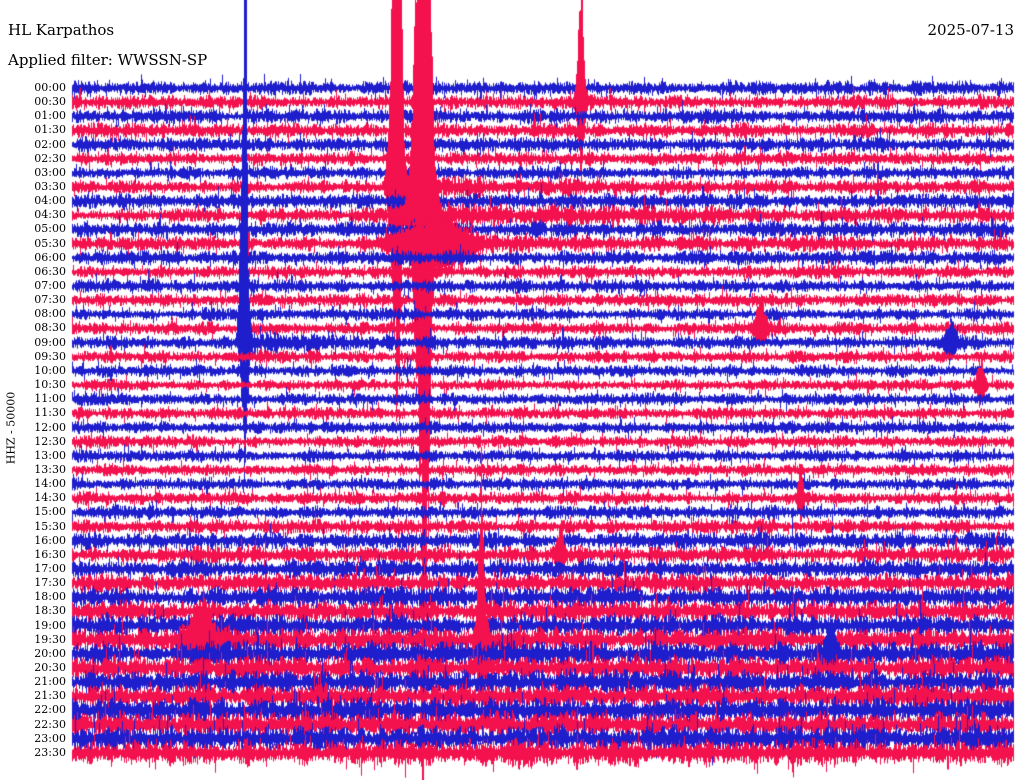  What do you see at coordinates (970, 30) in the screenshot?
I see `date-label: 2025-07-13` at bounding box center [970, 30].